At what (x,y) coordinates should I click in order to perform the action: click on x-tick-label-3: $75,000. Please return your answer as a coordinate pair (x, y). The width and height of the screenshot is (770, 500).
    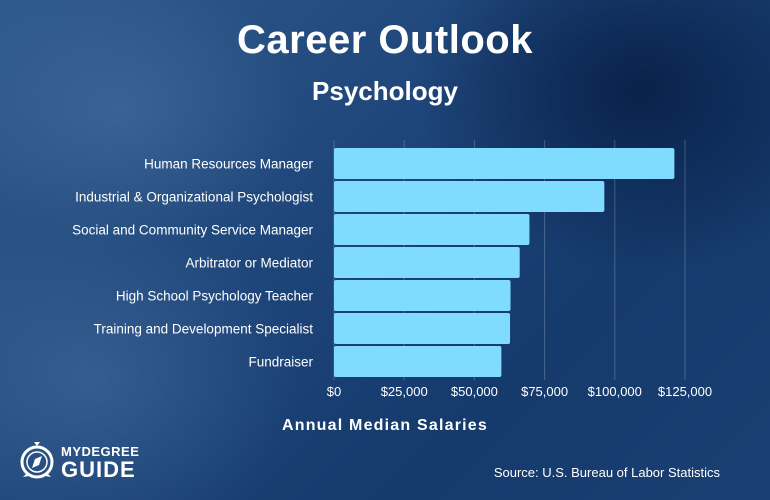
    Looking at the image, I should click on (544, 391).